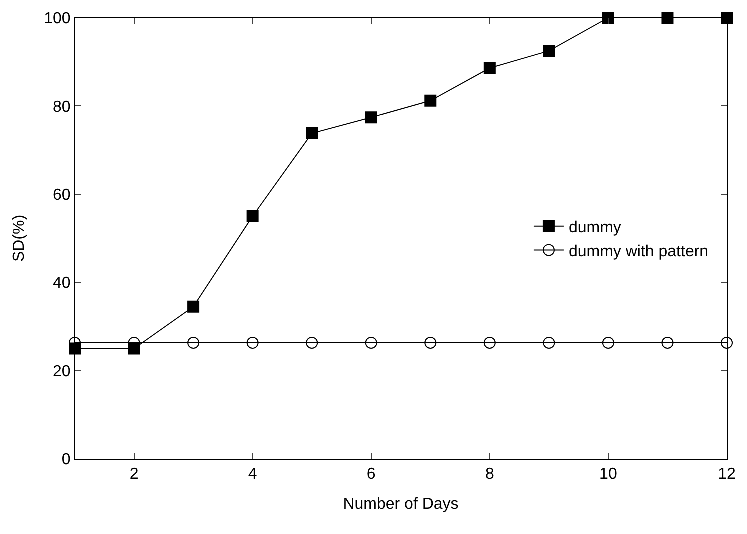  I want to click on x-tick-label: 2, so click(134, 475).